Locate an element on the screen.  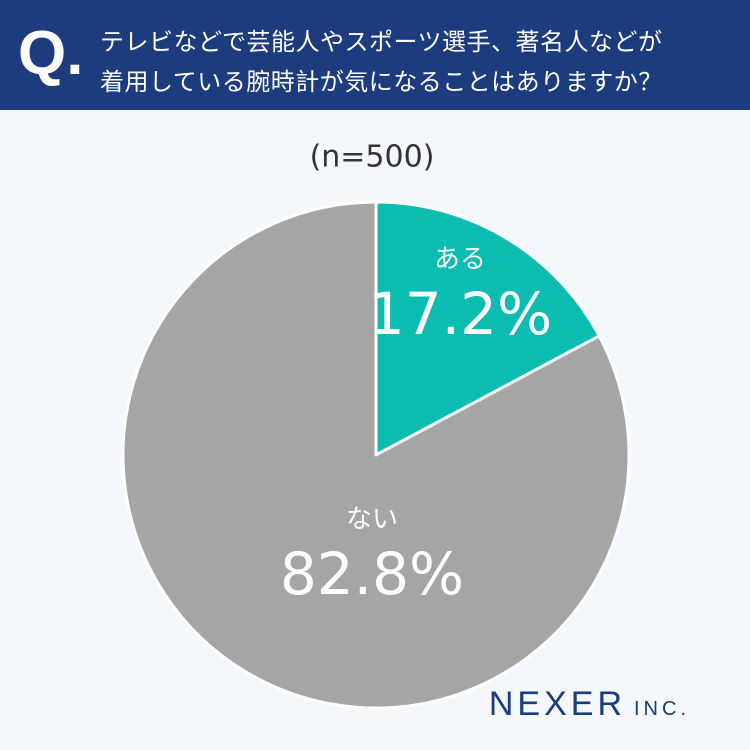
value-label: 82.8% is located at coordinates (372, 574).